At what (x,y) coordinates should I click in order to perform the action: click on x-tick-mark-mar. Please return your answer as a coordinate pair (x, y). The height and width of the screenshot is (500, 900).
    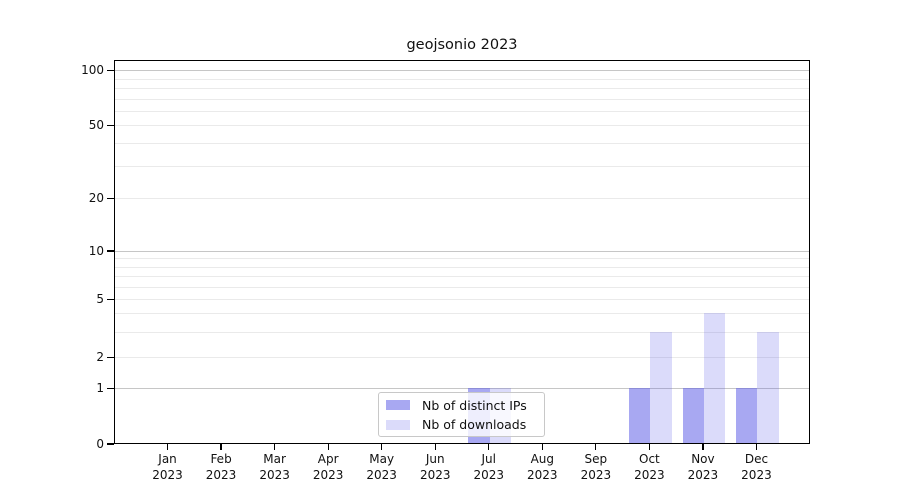
    Looking at the image, I should click on (275, 447).